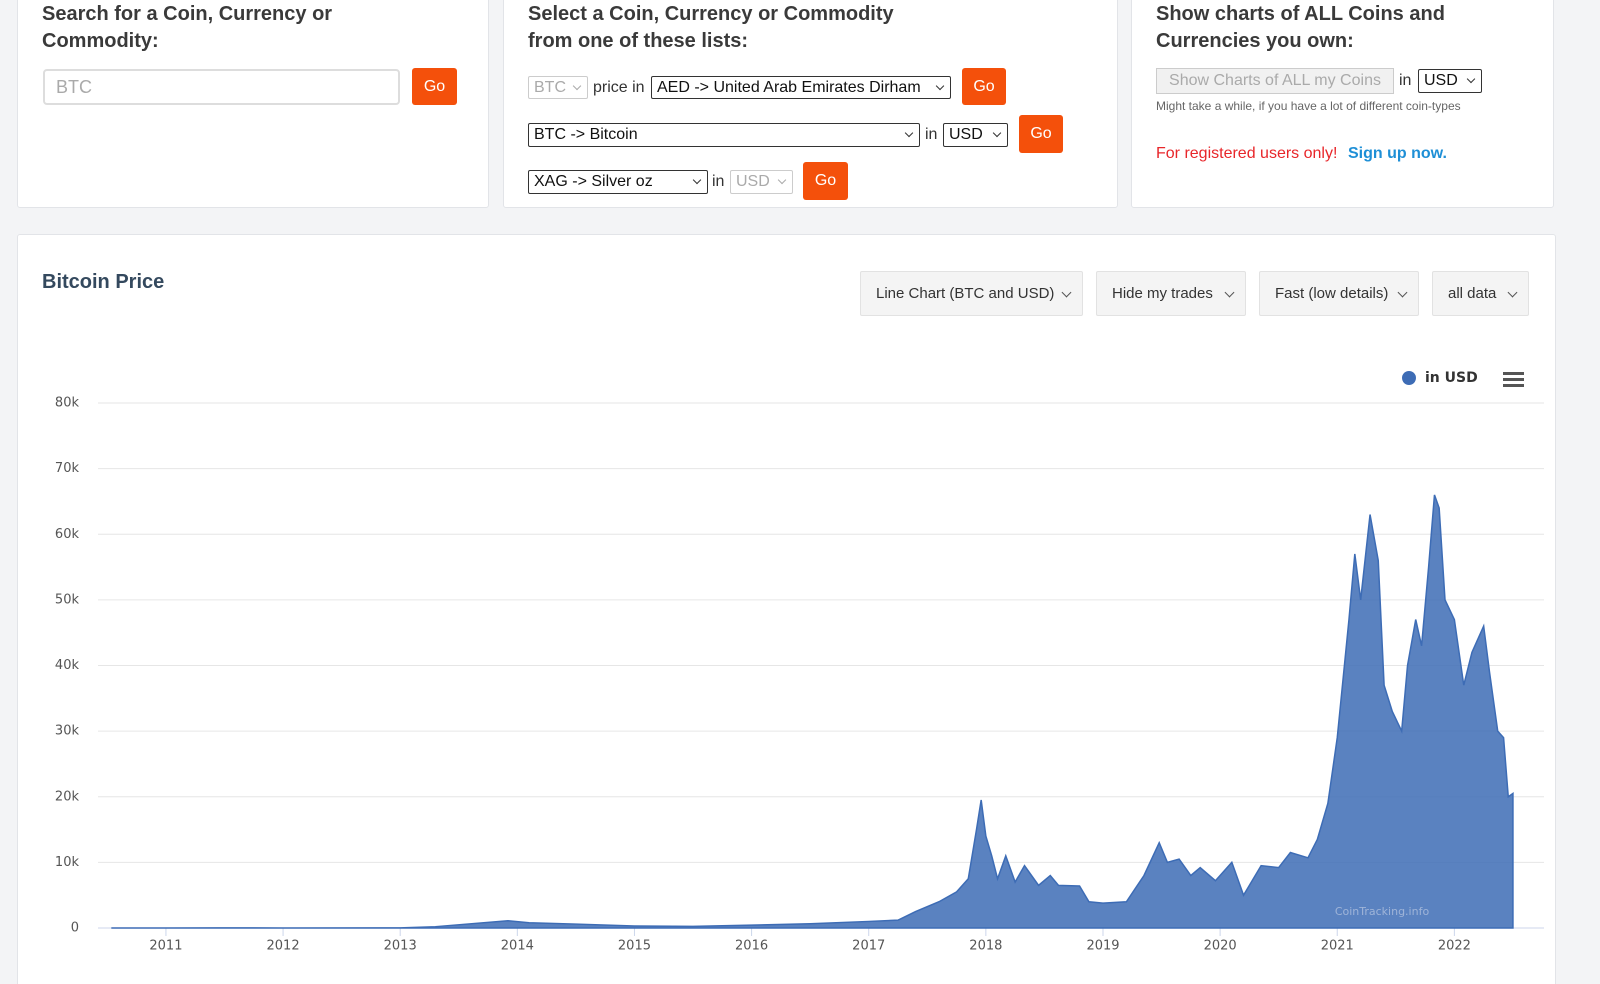 The image size is (1600, 984). Describe the element at coordinates (75, 928) in the screenshot. I see `y-tick-label: 0` at that location.